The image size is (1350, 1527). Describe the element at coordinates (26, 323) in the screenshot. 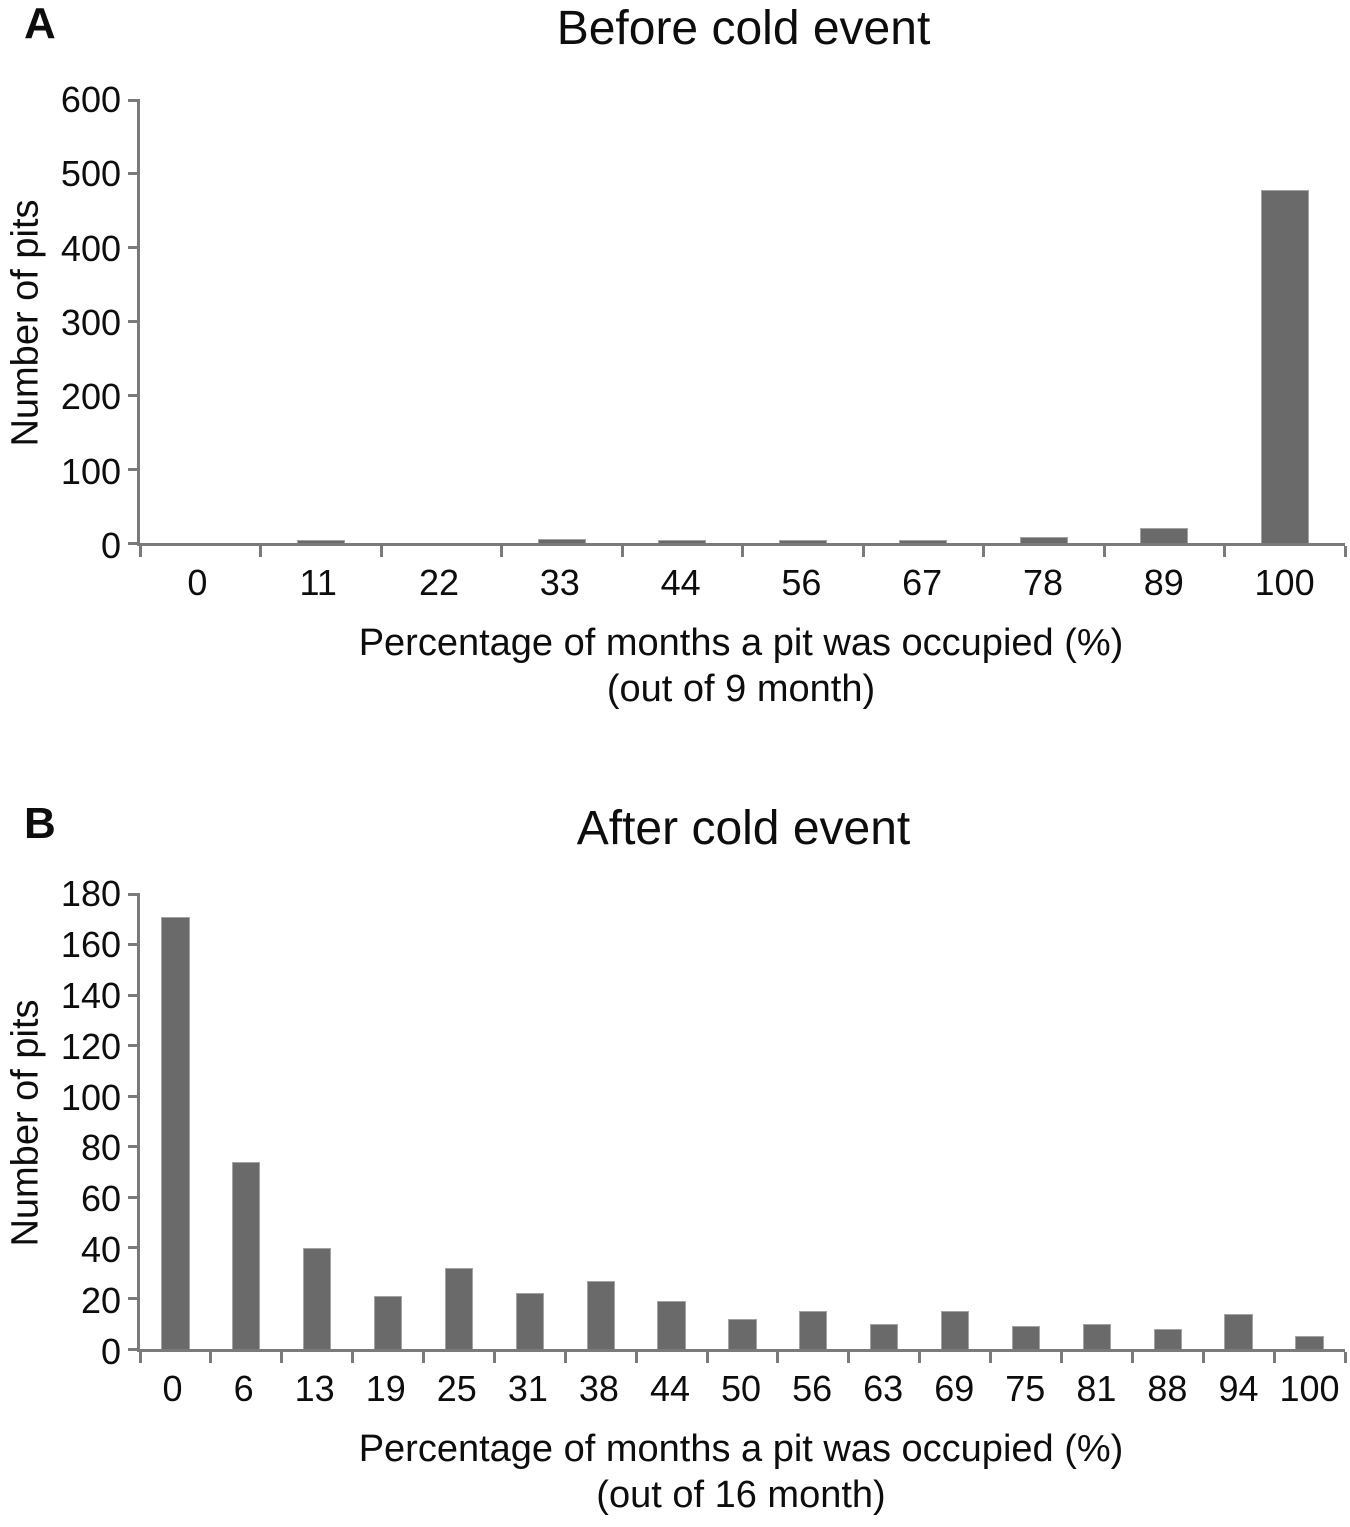

I see `panel-a-ylabel-col: Number of pits` at that location.